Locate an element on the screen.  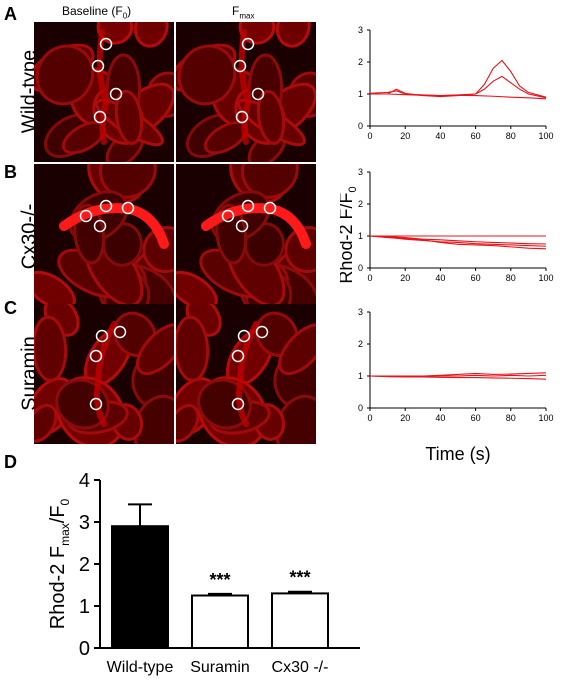
bar-category-label: Cx30 -/- is located at coordinates (300, 667).